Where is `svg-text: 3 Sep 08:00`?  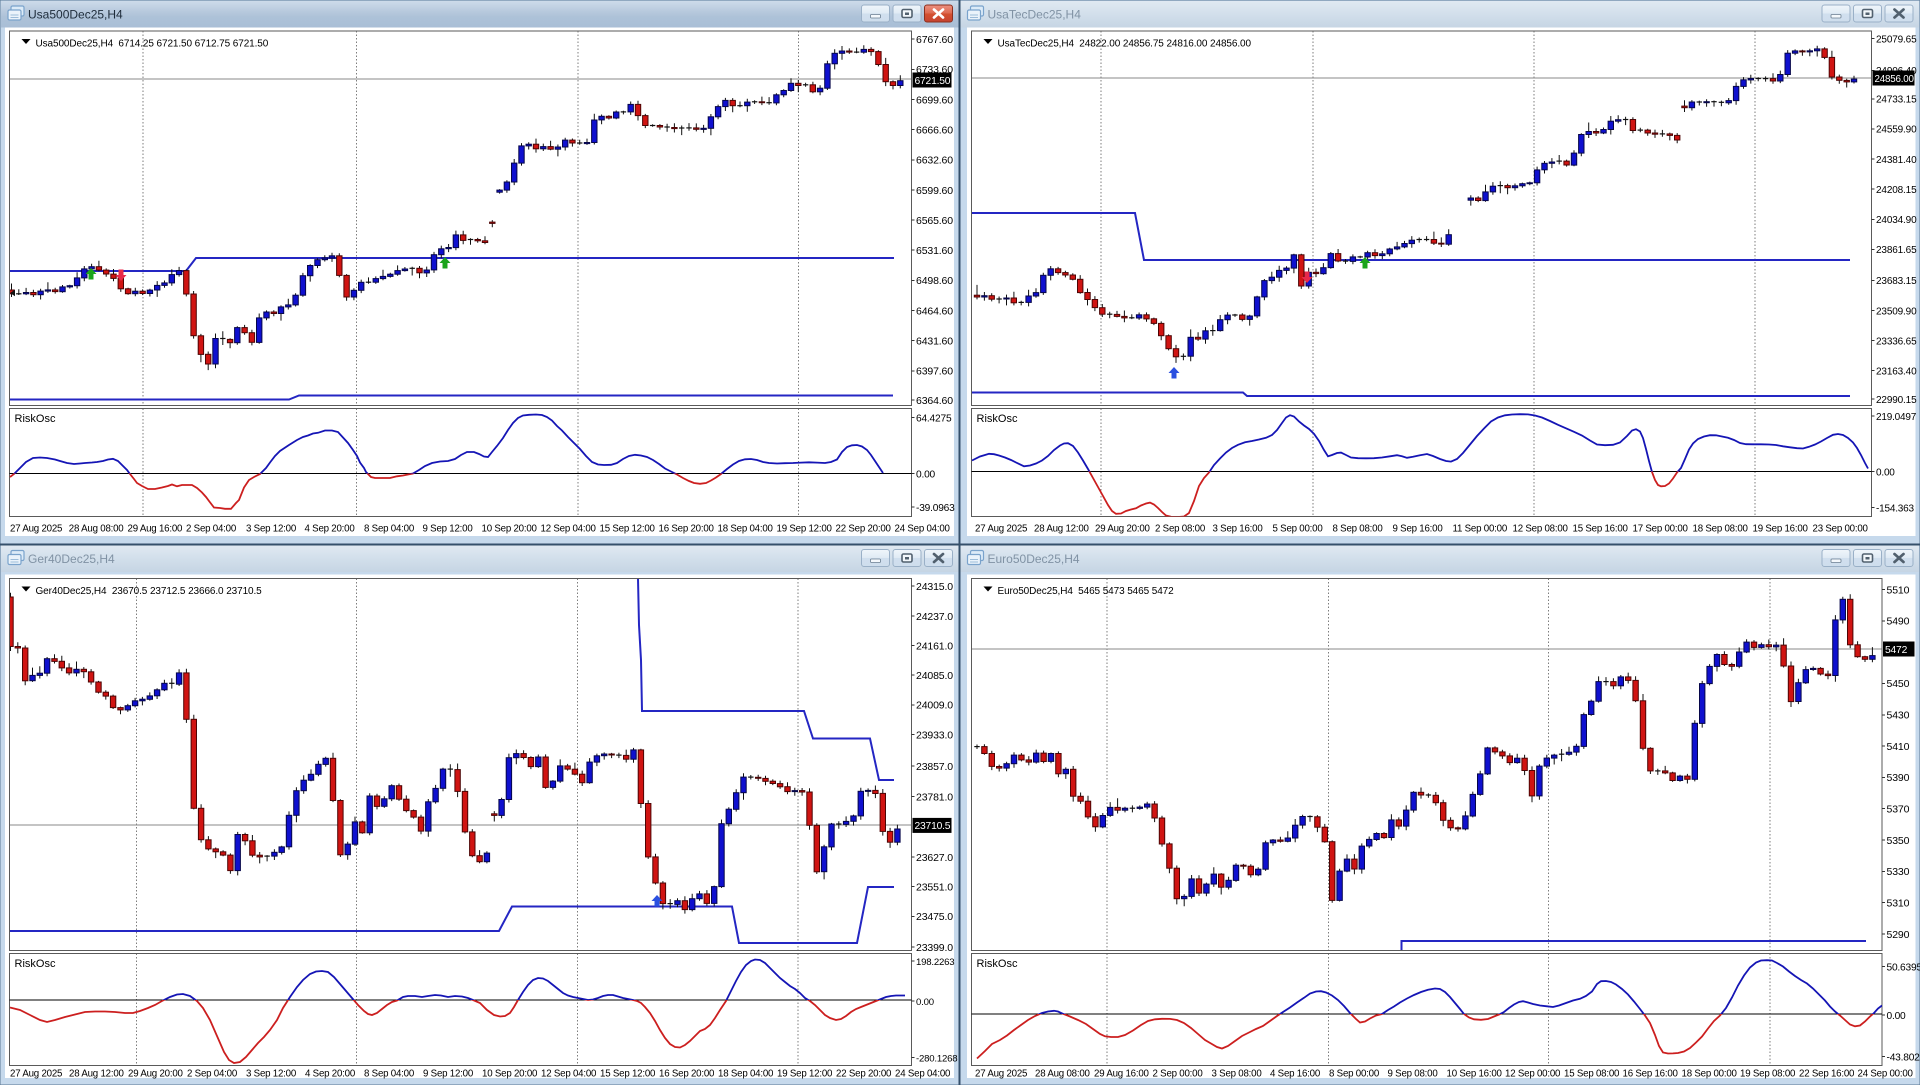
svg-text: 3 Sep 08:00 is located at coordinates (1237, 1073).